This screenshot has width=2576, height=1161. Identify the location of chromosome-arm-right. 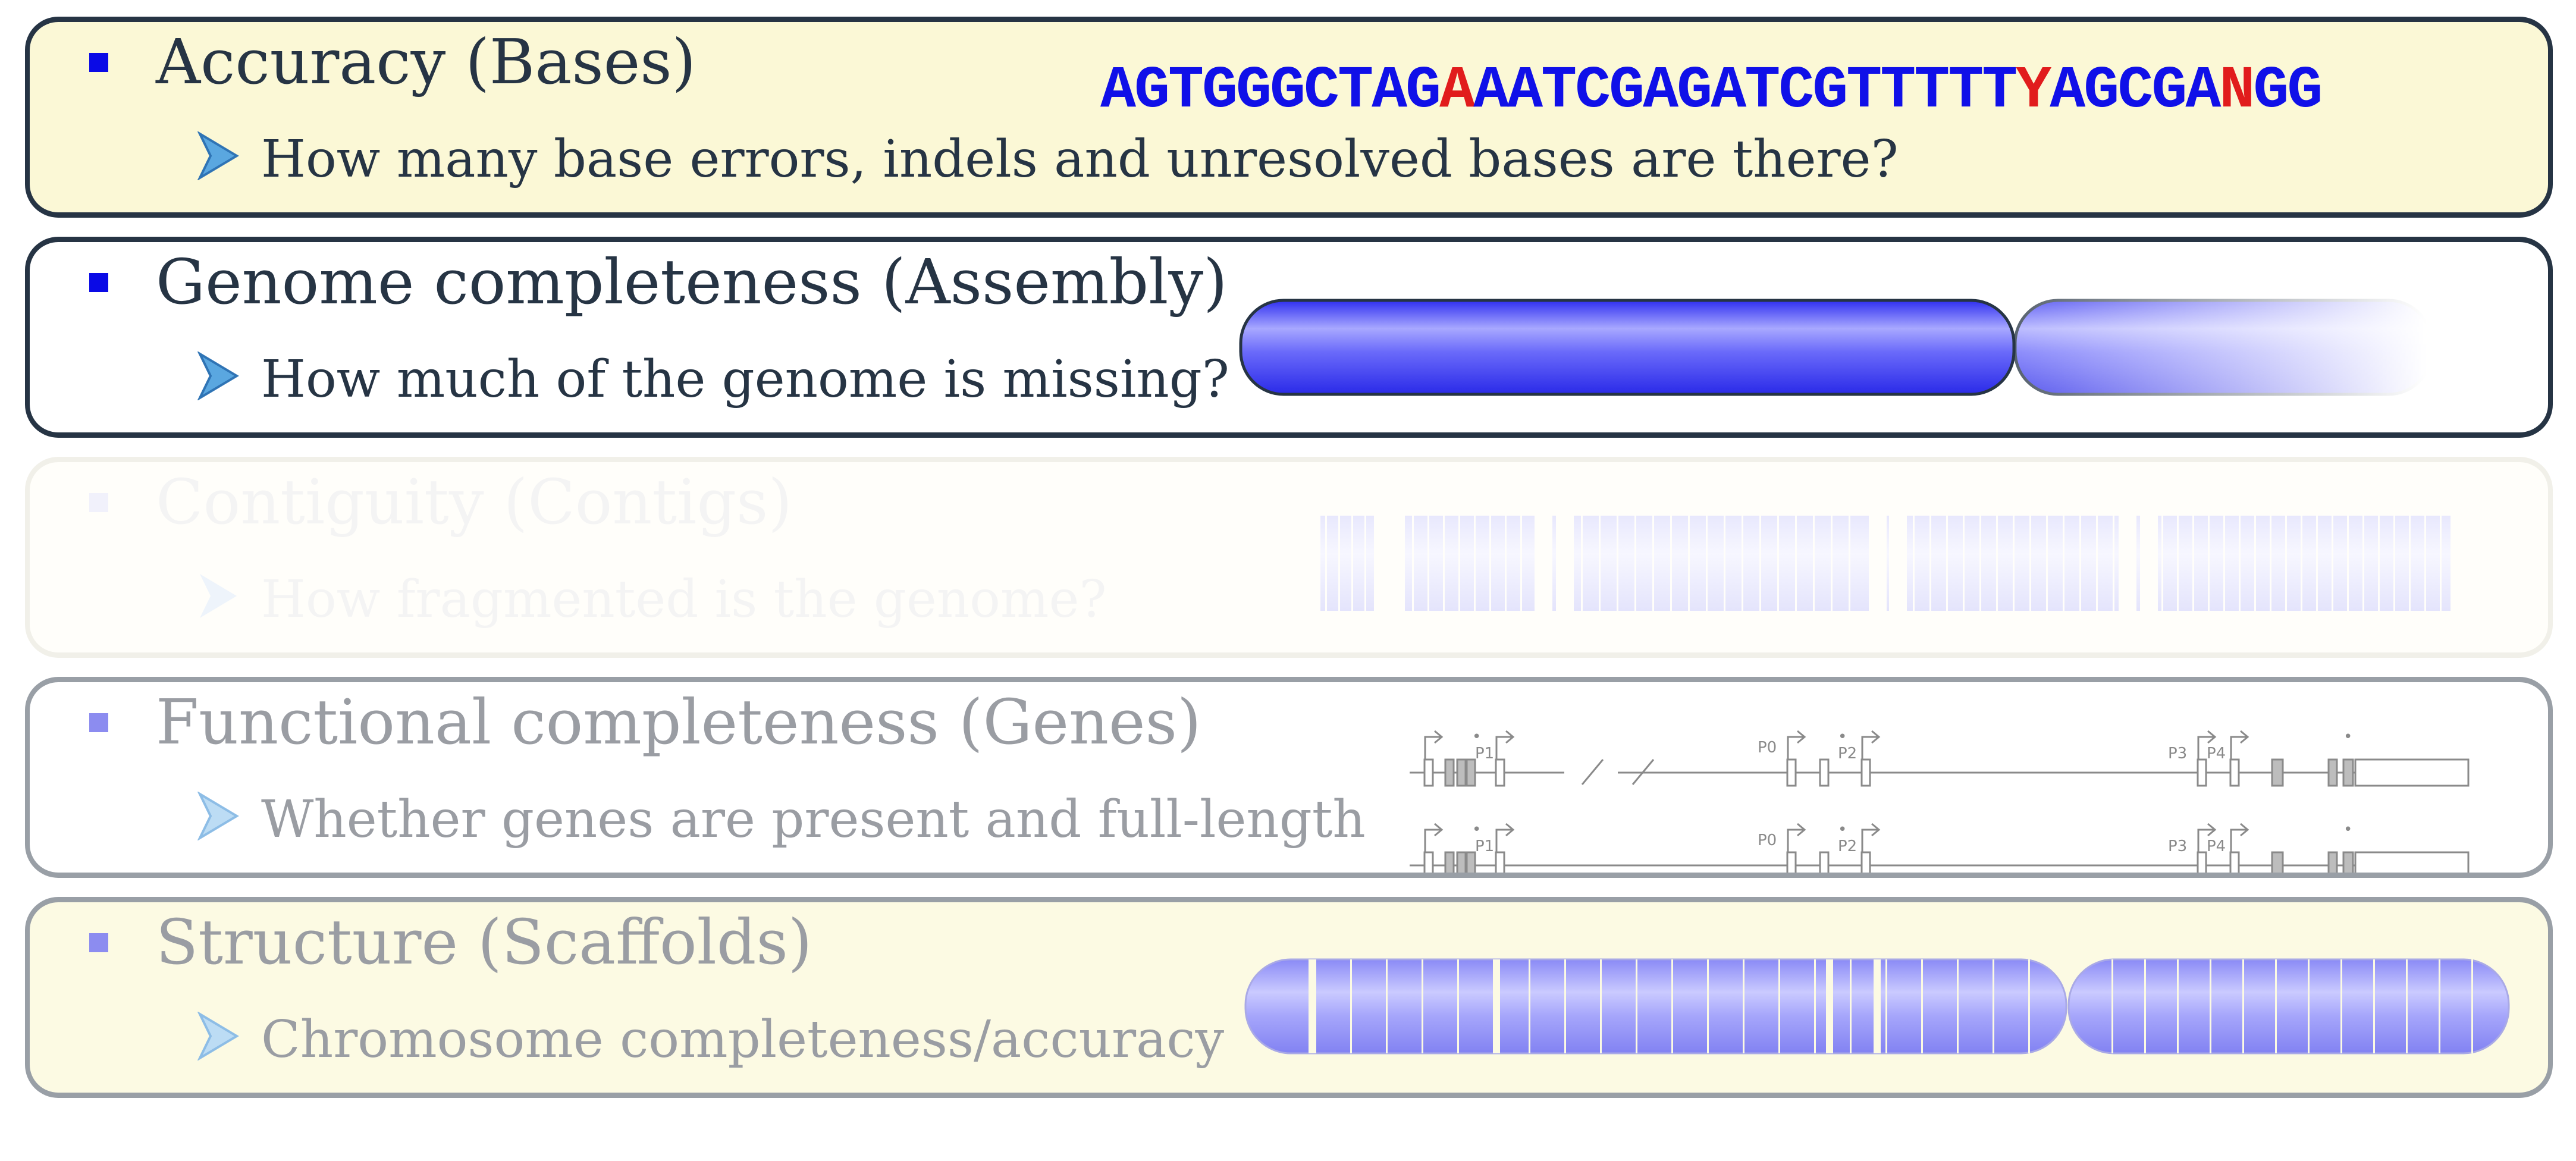
(2220, 347).